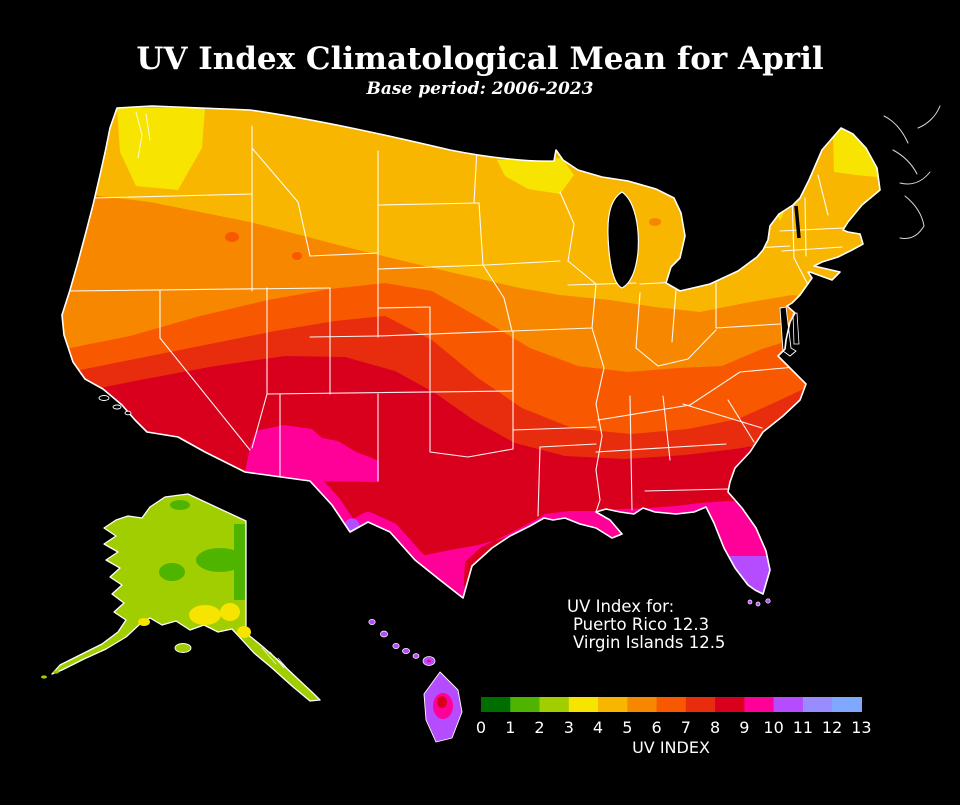 The width and height of the screenshot is (960, 805). I want to click on alaska-landmass, so click(186, 597).